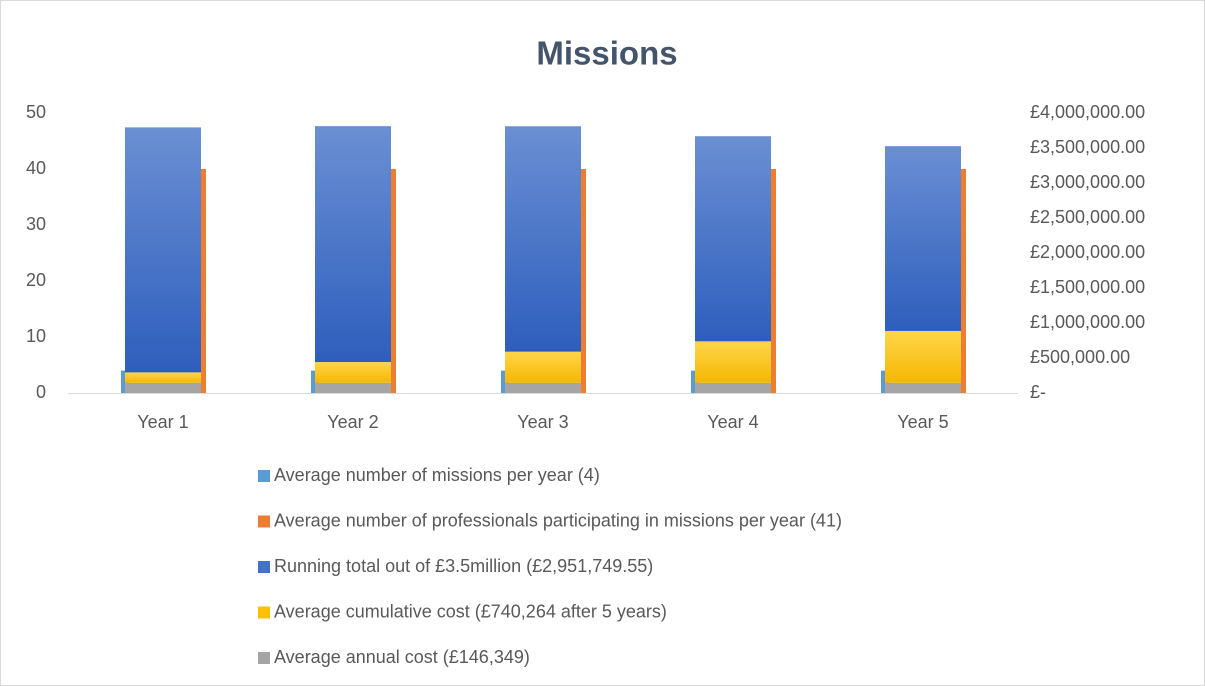 The height and width of the screenshot is (686, 1205). What do you see at coordinates (36, 168) in the screenshot?
I see `y-tick-label: 40` at bounding box center [36, 168].